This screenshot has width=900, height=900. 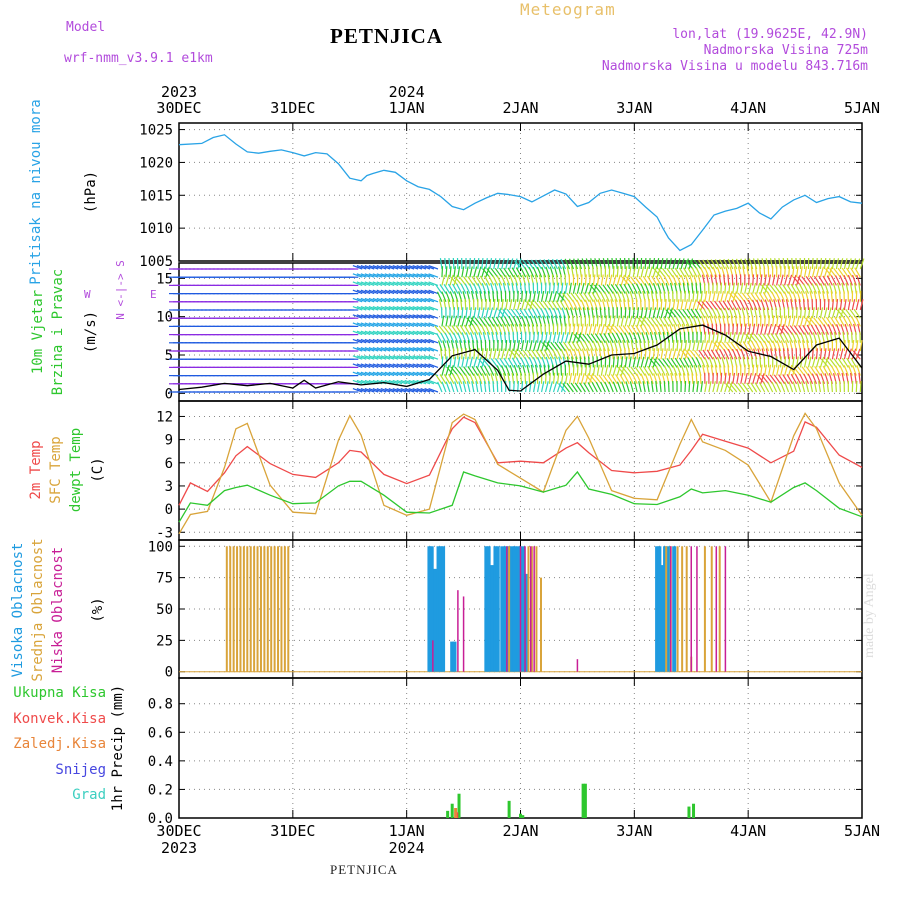 What do you see at coordinates (179, 92) in the screenshot?
I see `year-label-top: 2023` at bounding box center [179, 92].